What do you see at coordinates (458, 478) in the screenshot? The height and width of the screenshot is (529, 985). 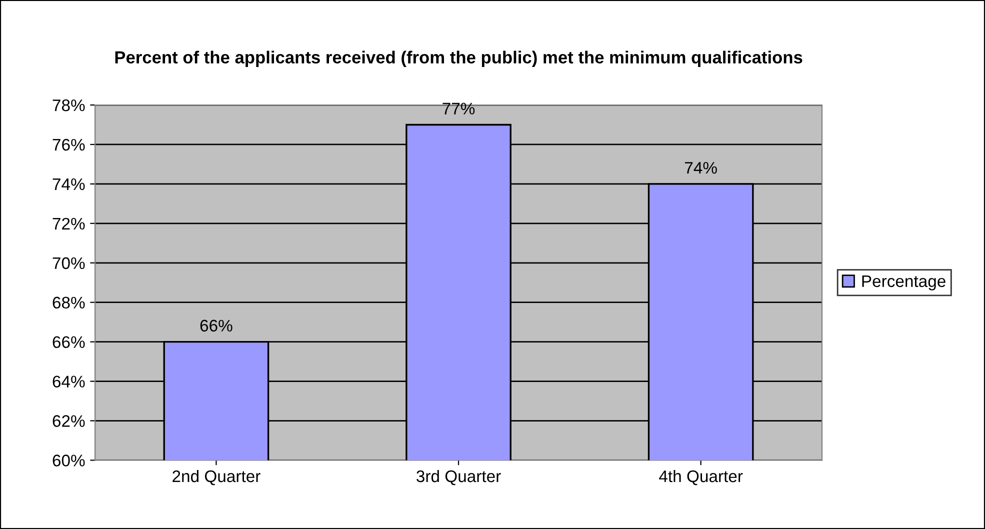 I see `x-tick-label: 3rd Quarter` at bounding box center [458, 478].